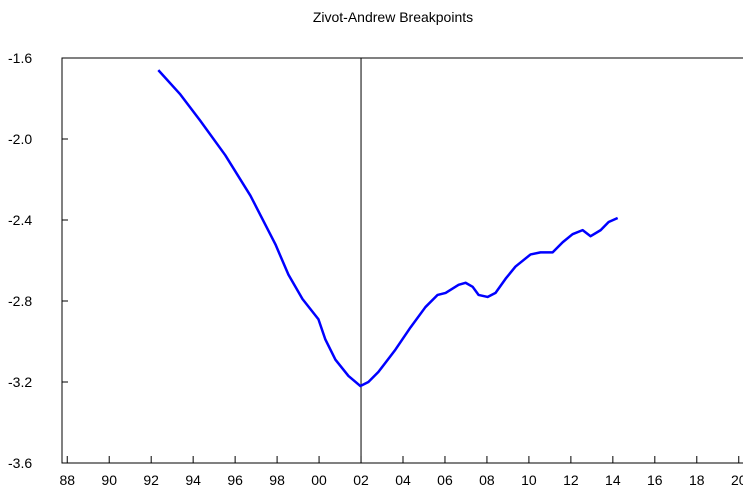 Image resolution: width=743 pixels, height=503 pixels. What do you see at coordinates (109, 480) in the screenshot?
I see `x-tick-label: 90` at bounding box center [109, 480].